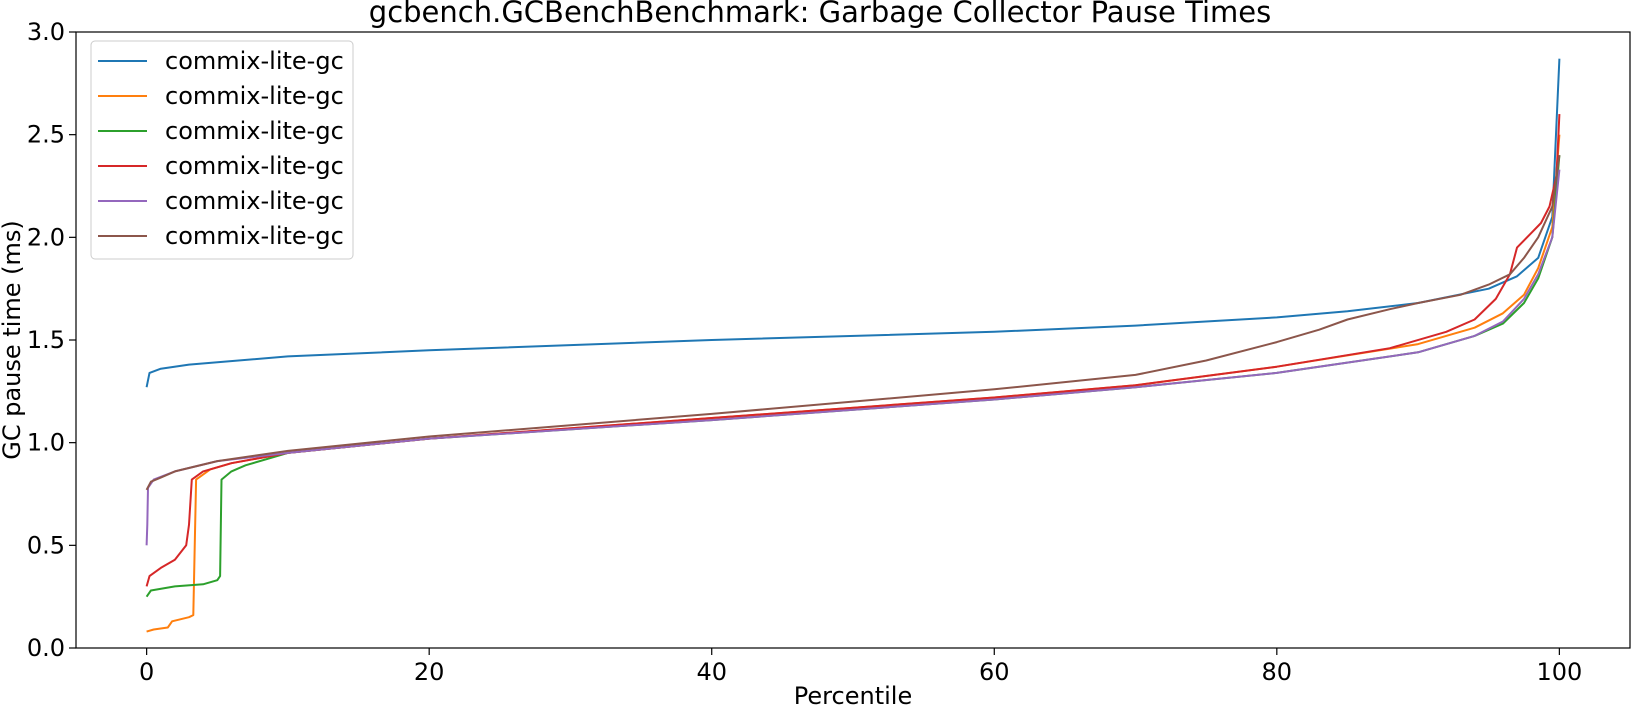 The image size is (1632, 710). I want to click on y-tick-label: 2.5, so click(46, 135).